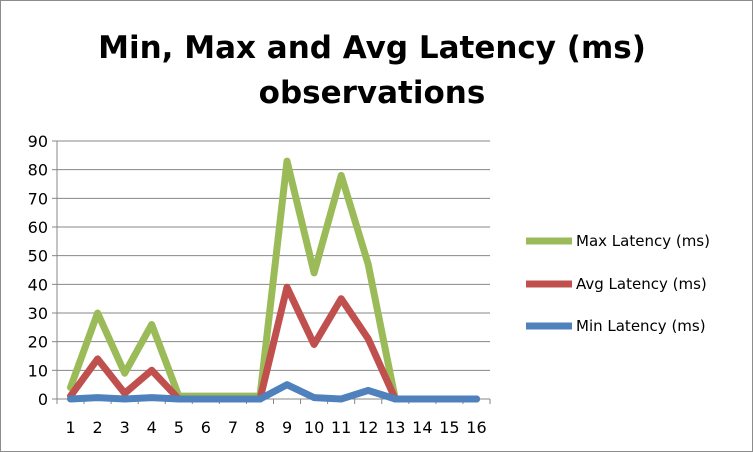 The height and width of the screenshot is (452, 753). Describe the element at coordinates (206, 427) in the screenshot. I see `x-tick-label: 6` at that location.